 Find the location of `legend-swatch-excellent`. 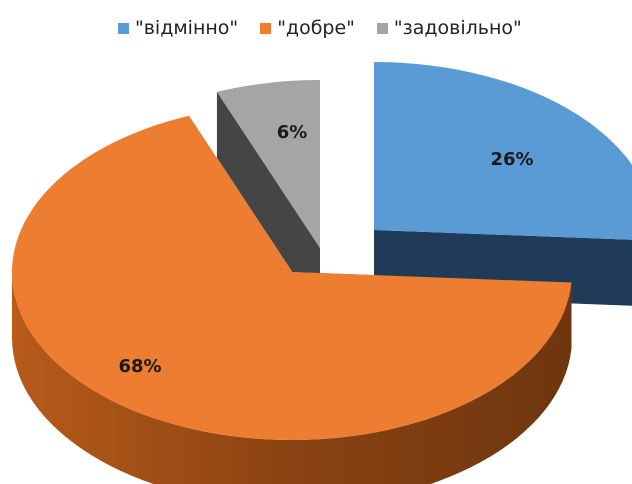

legend-swatch-excellent is located at coordinates (123, 28).